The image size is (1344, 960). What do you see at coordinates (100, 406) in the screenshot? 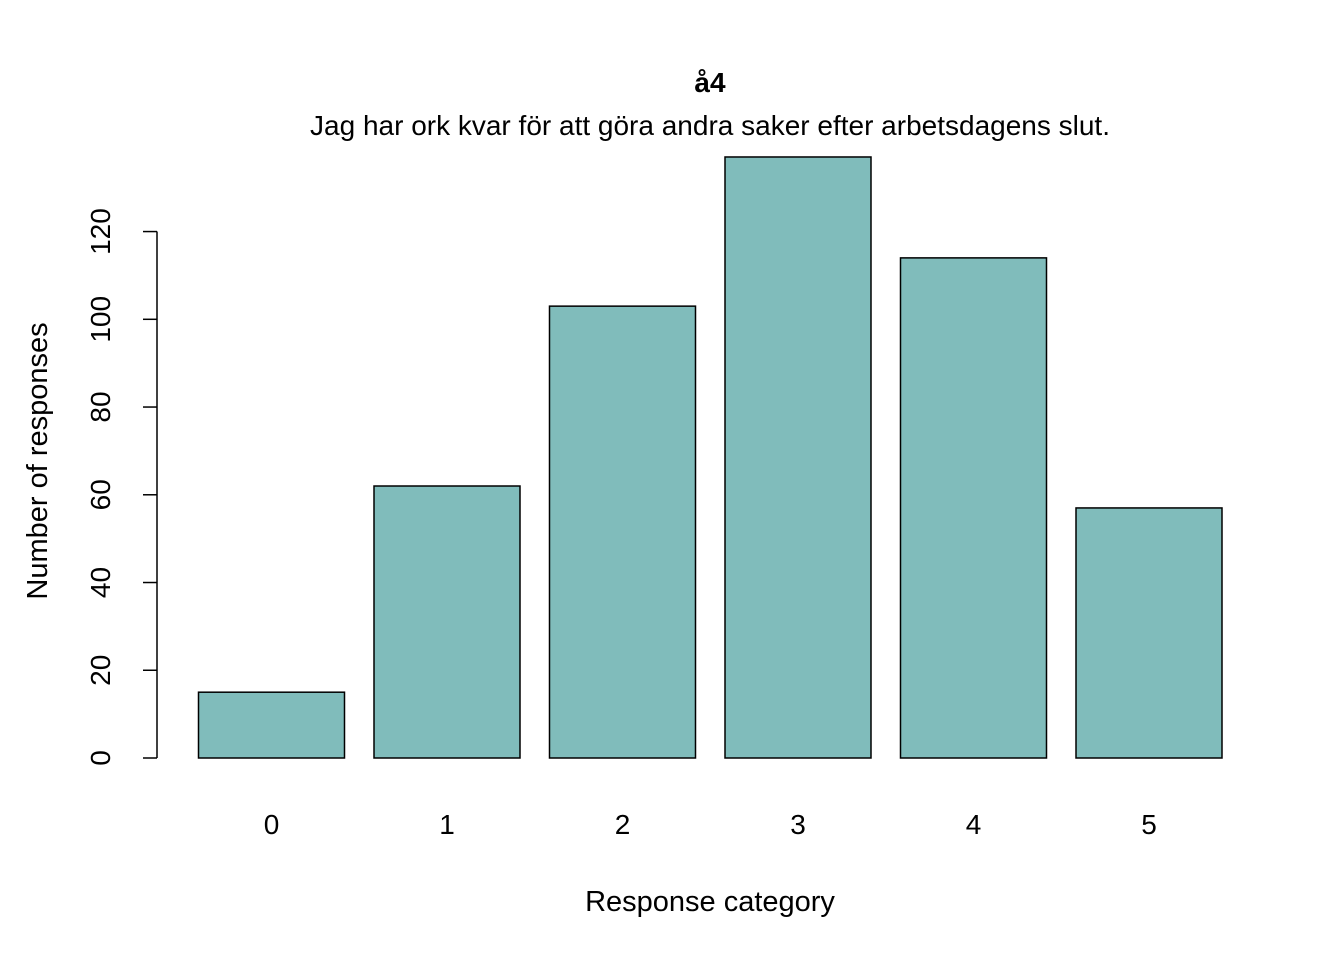
I see `y-tick-label: 80` at bounding box center [100, 406].